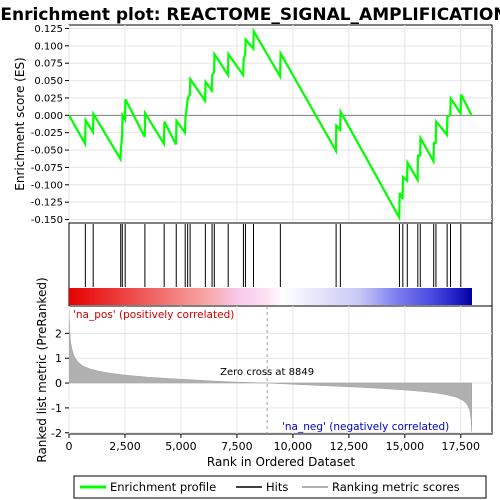  What do you see at coordinates (48, 98) in the screenshot?
I see `es-y-tick-label: 0.025` at bounding box center [48, 98].